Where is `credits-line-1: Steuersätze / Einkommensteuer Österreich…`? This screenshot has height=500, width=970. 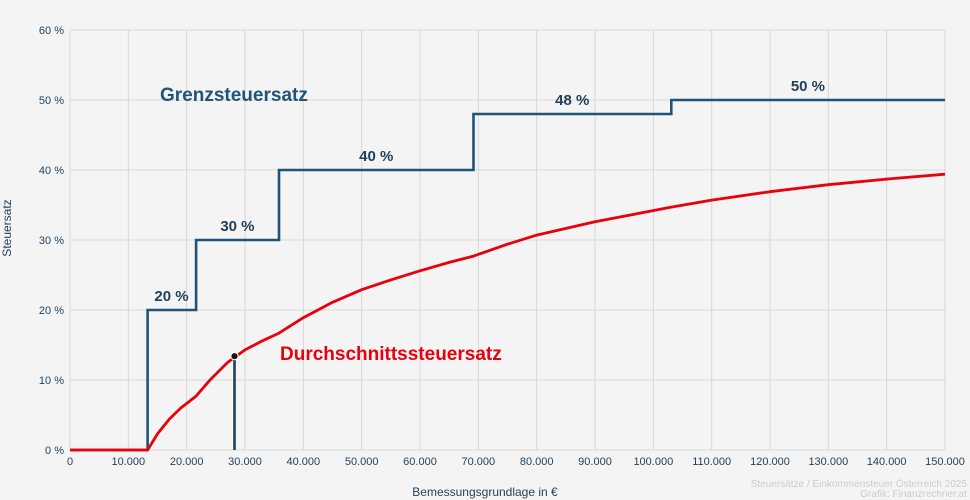 credits-line-1: Steuersätze / Einkommensteuer Österreich… is located at coordinates (859, 484).